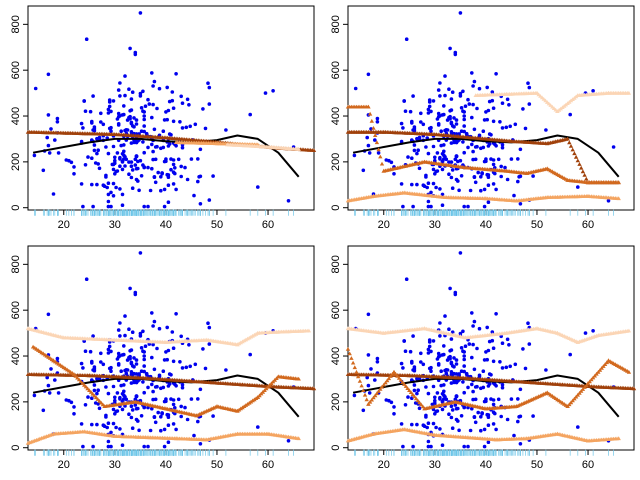 Image resolution: width=640 pixels, height=480 pixels. Describe the element at coordinates (164, 212) in the screenshot. I see `x-rug` at that location.